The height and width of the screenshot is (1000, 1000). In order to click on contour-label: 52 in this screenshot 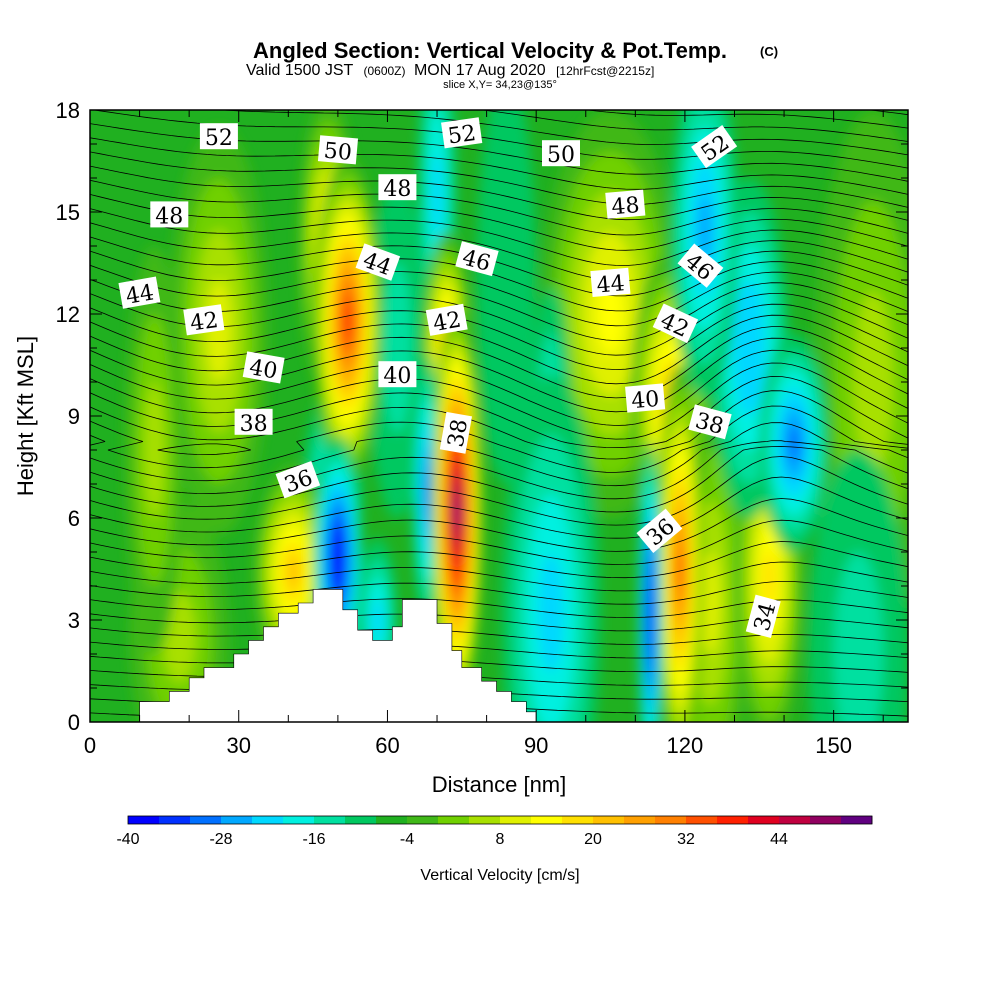, I will do `click(218, 137)`.